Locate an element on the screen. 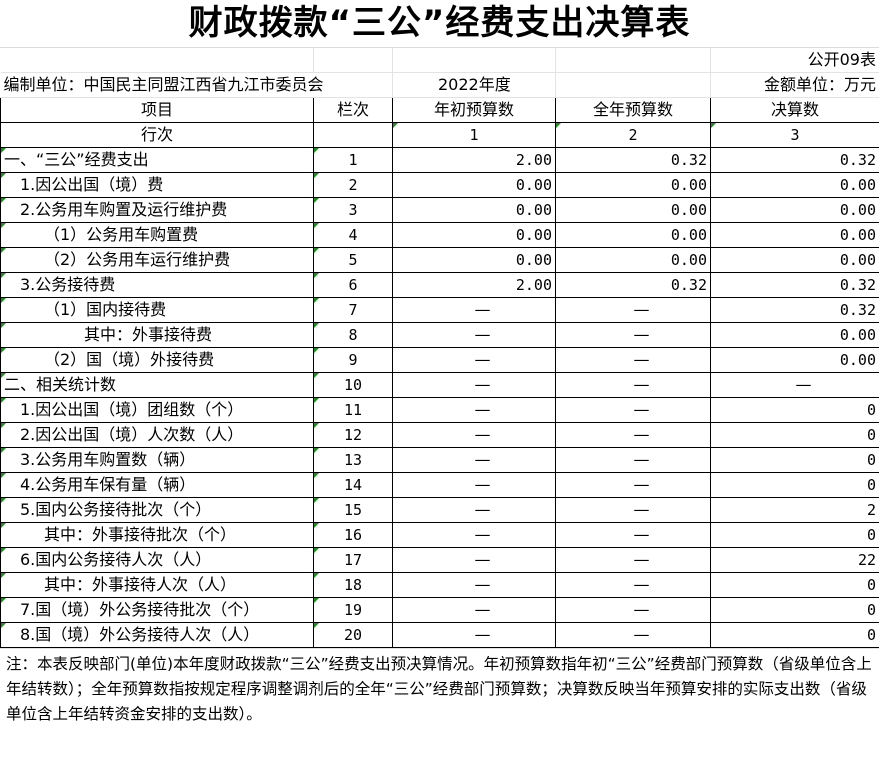 The image size is (879, 768). table-row: 其中：外事接待批次（个） 16— —0 is located at coordinates (439, 535).